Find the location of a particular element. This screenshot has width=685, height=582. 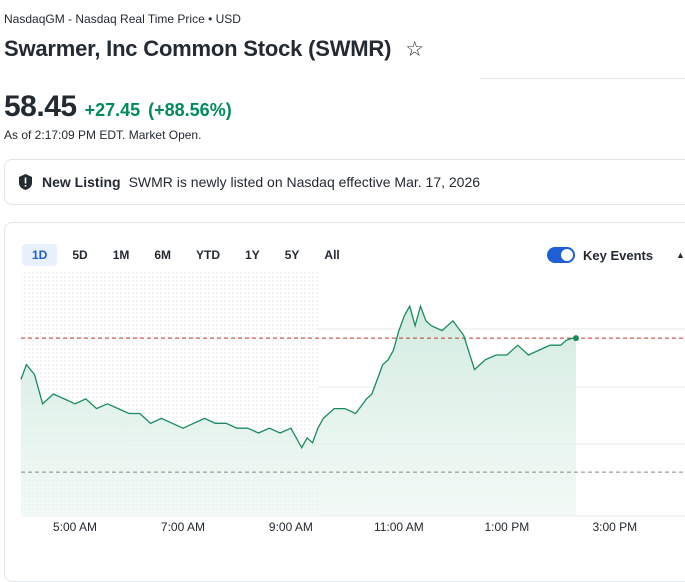

range-tab-1m: 1M is located at coordinates (121, 255).